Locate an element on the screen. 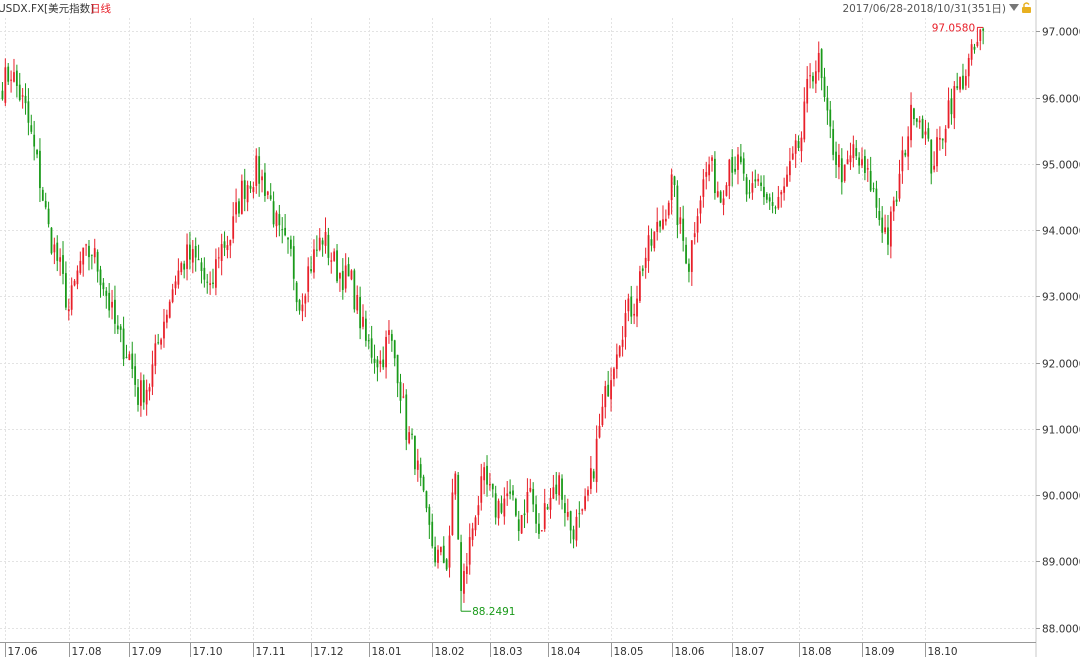 This screenshot has width=1080, height=661. lock-icon is located at coordinates (1026, 7).